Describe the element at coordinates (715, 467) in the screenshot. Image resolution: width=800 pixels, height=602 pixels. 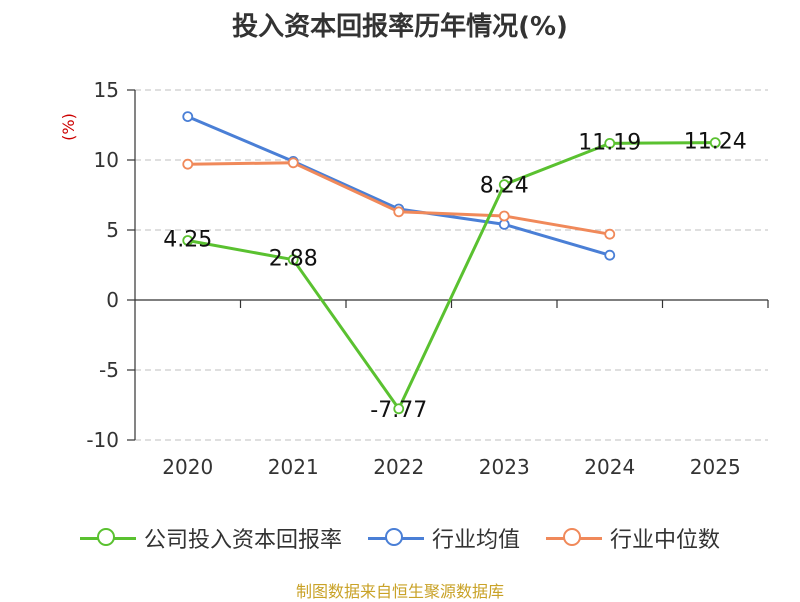
I see `x-tick-label: 2025` at that location.